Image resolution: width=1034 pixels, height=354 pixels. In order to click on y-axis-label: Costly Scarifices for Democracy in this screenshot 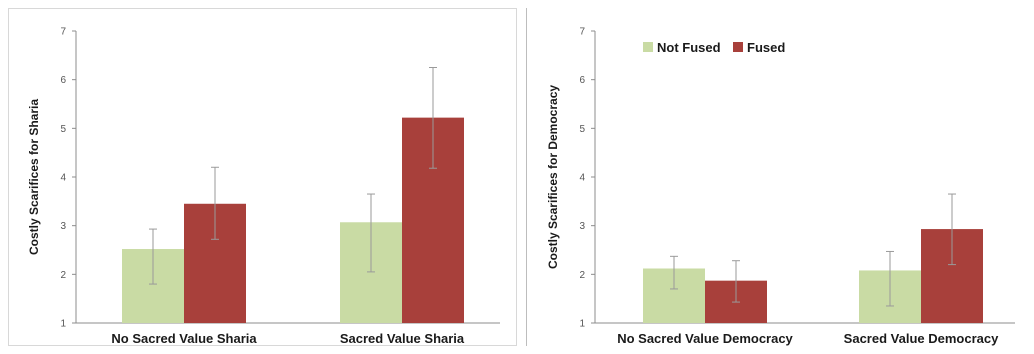, I will do `click(553, 177)`.